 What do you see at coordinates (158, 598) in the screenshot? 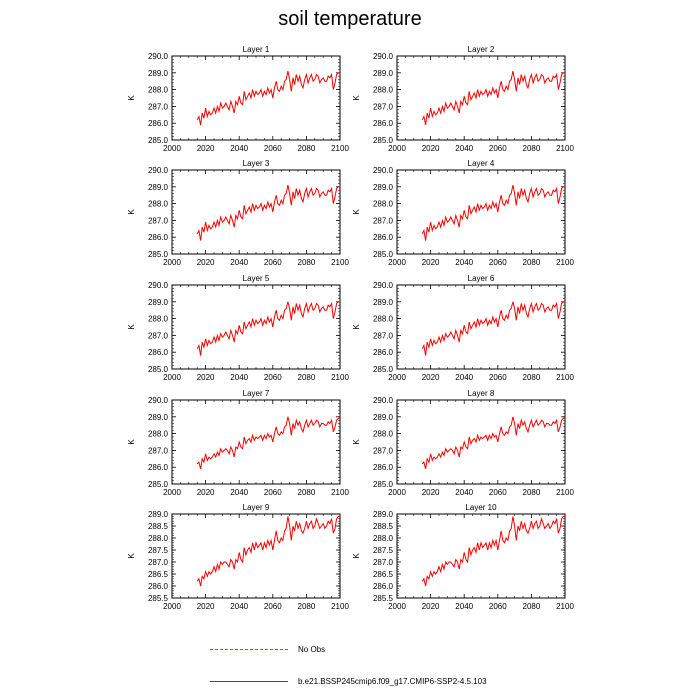
I see `y-tick-label: 285.5` at bounding box center [158, 598].